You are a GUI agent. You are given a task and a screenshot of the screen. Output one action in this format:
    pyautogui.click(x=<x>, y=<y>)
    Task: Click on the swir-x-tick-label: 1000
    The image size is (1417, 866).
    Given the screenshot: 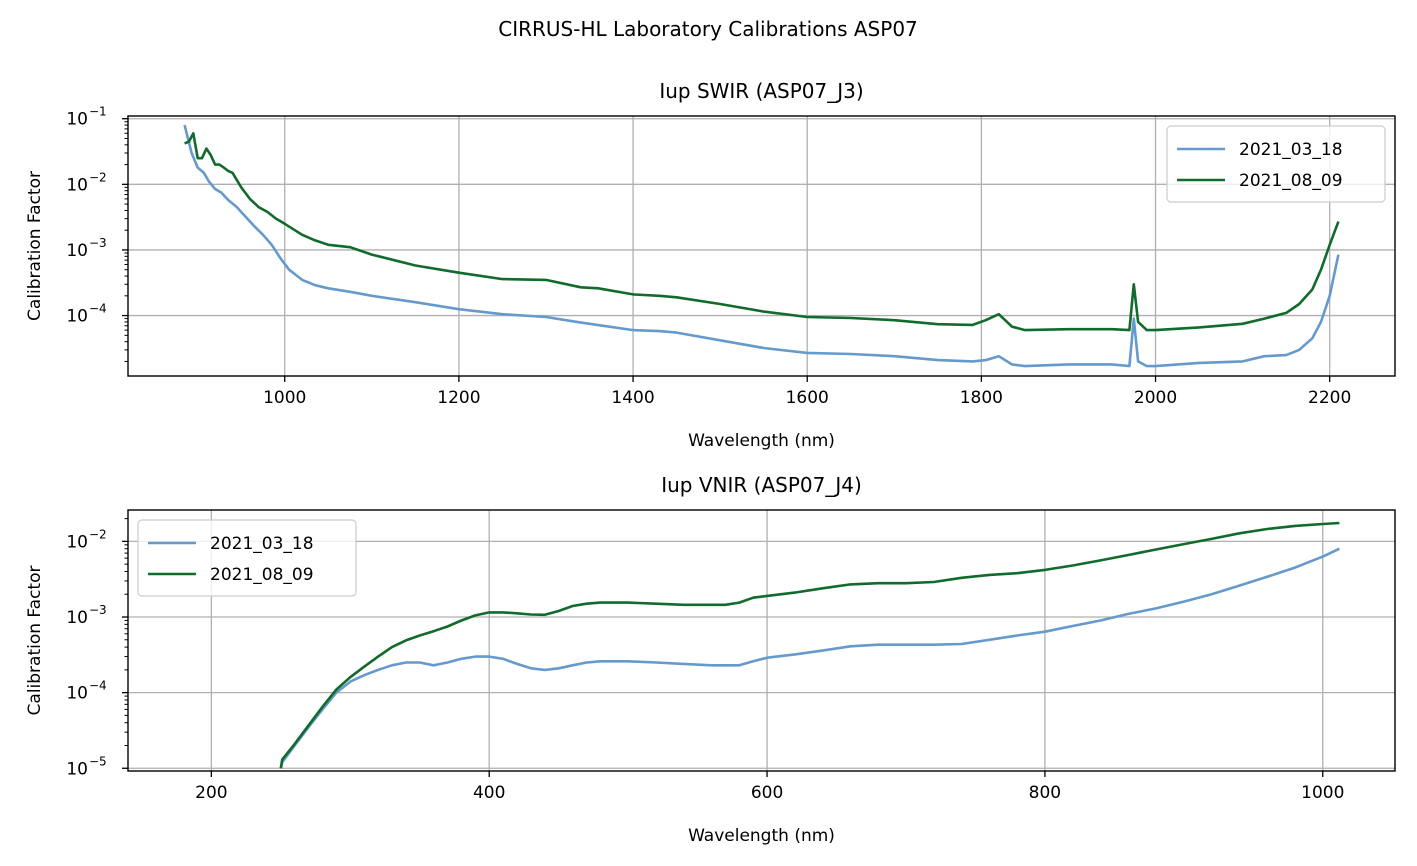 What is the action you would take?
    pyautogui.click(x=284, y=398)
    